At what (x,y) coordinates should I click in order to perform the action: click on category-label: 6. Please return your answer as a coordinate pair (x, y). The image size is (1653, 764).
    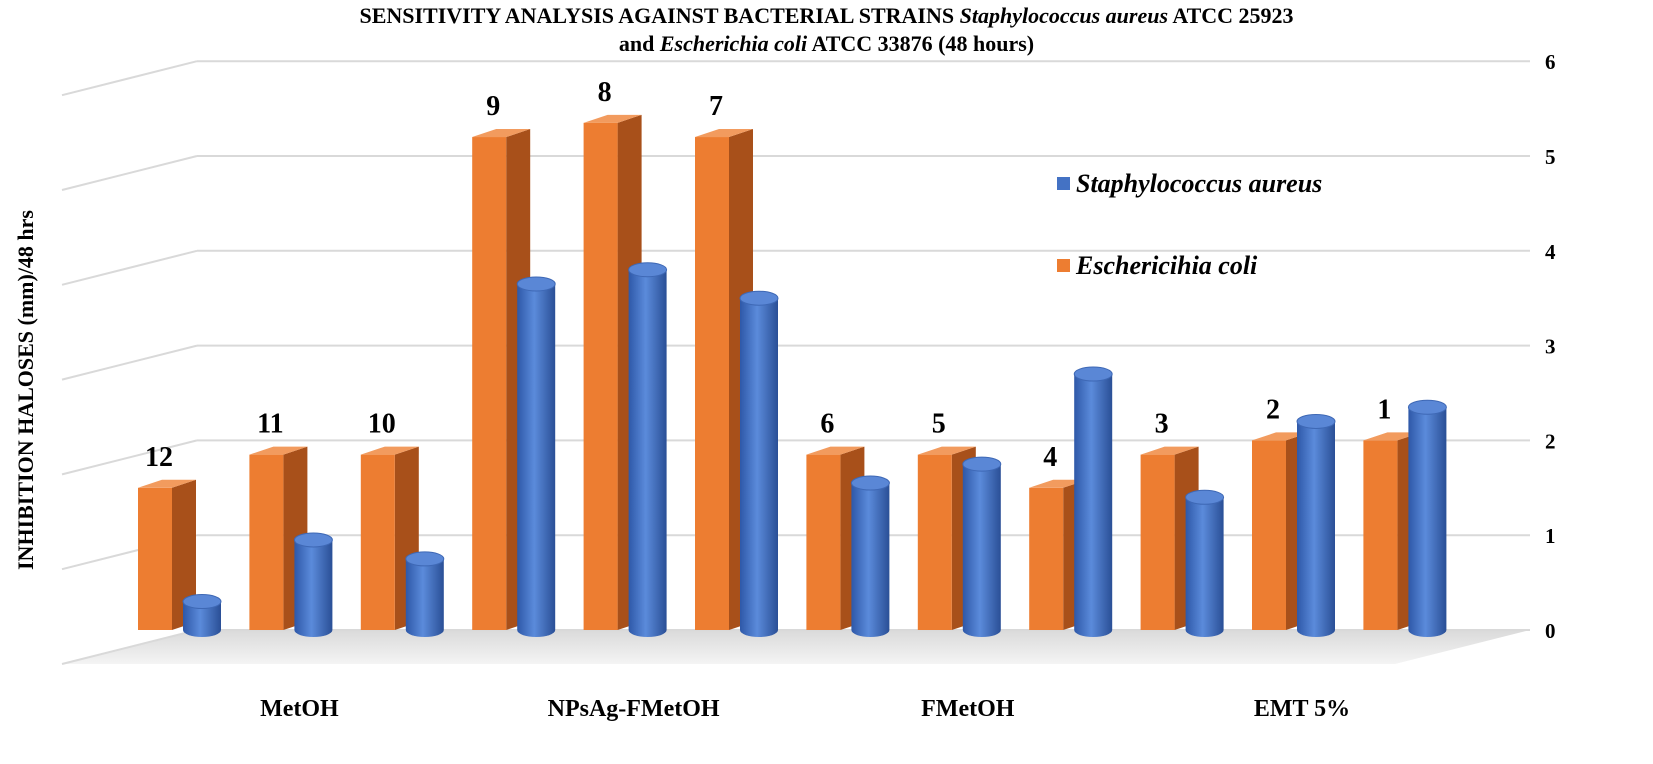
    Looking at the image, I should click on (827, 424).